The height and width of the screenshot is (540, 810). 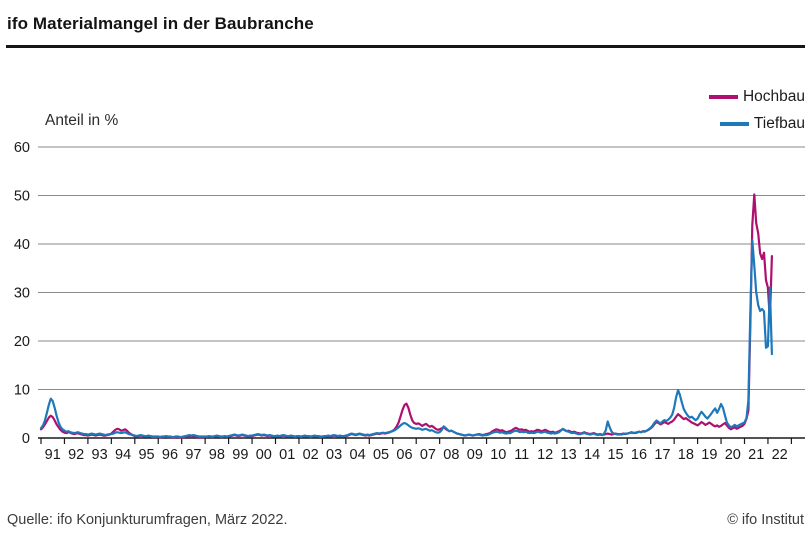 I want to click on x-tick-label: 16, so click(x=639, y=455).